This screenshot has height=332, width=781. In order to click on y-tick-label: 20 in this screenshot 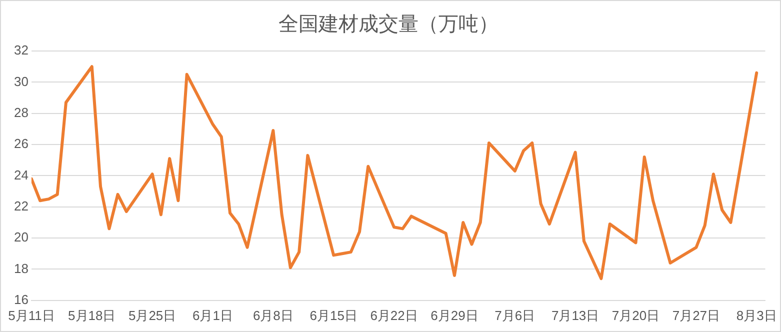, I will do `click(21, 237)`.